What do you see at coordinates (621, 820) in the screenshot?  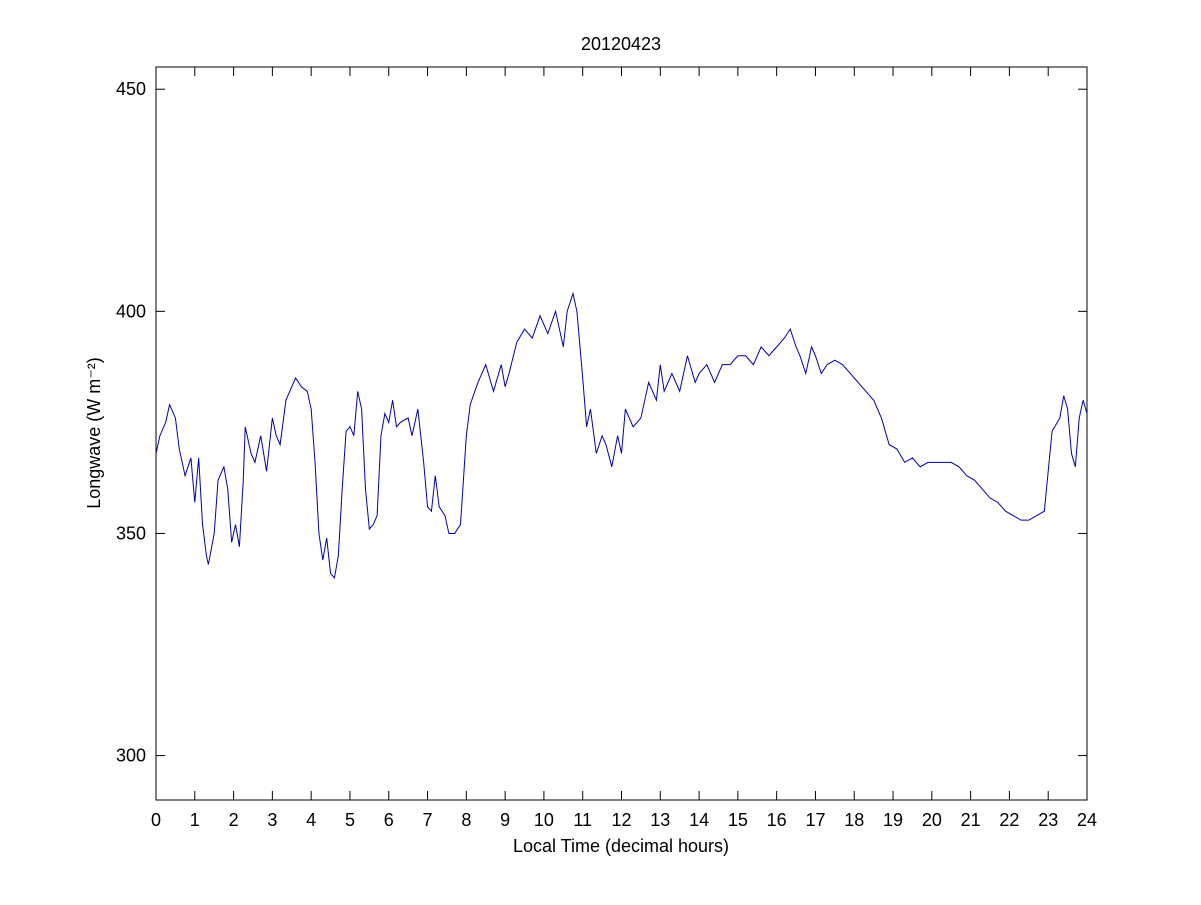 I see `x-tick-label: 12` at bounding box center [621, 820].